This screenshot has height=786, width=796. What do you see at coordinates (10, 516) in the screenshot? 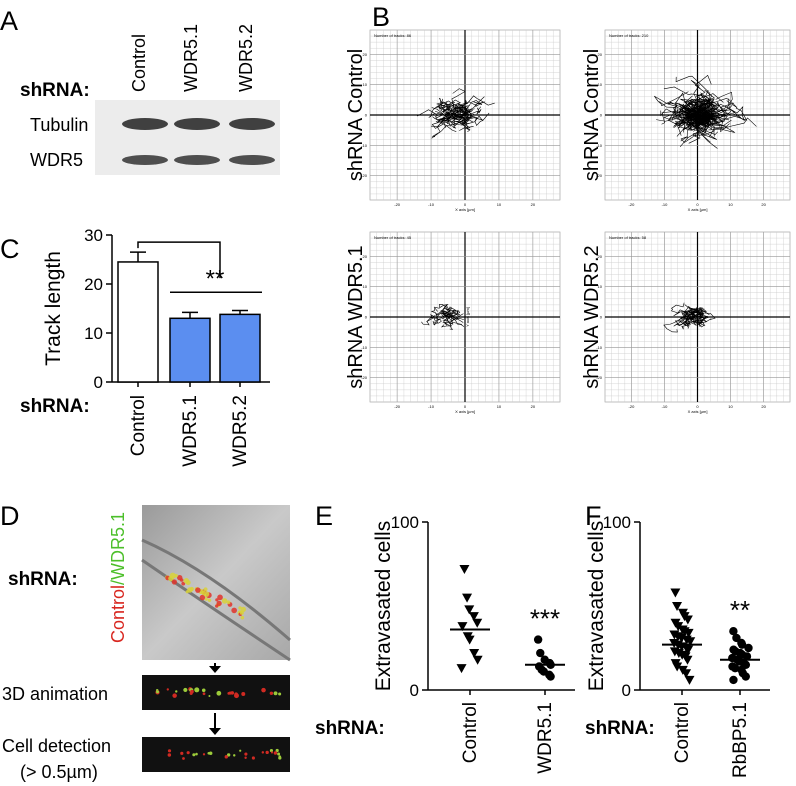
I see `panel-label: D` at bounding box center [10, 516].